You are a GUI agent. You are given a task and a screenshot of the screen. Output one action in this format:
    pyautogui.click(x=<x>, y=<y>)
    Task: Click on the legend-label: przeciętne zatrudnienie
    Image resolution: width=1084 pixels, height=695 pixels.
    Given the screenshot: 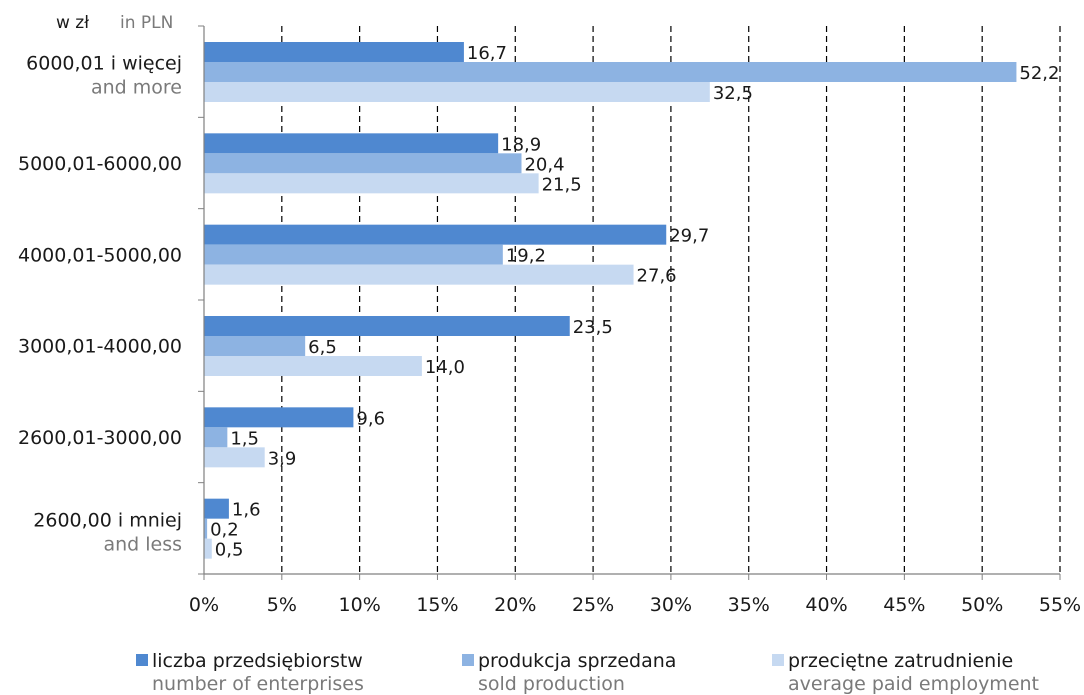 What is the action you would take?
    pyautogui.click(x=900, y=661)
    